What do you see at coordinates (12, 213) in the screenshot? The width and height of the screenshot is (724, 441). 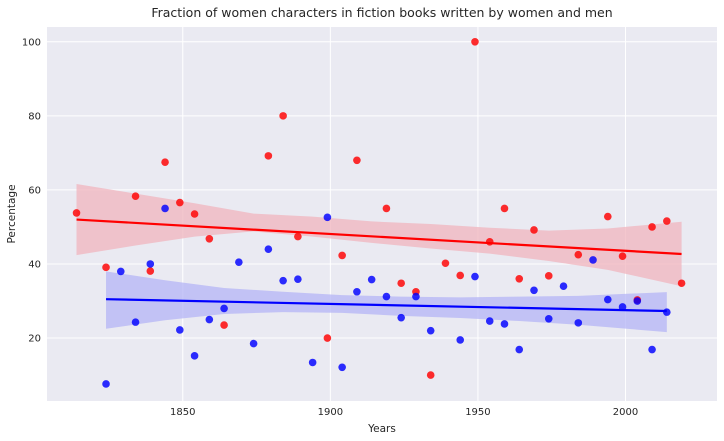 I see `y-axis-label: Percentage` at bounding box center [12, 213].